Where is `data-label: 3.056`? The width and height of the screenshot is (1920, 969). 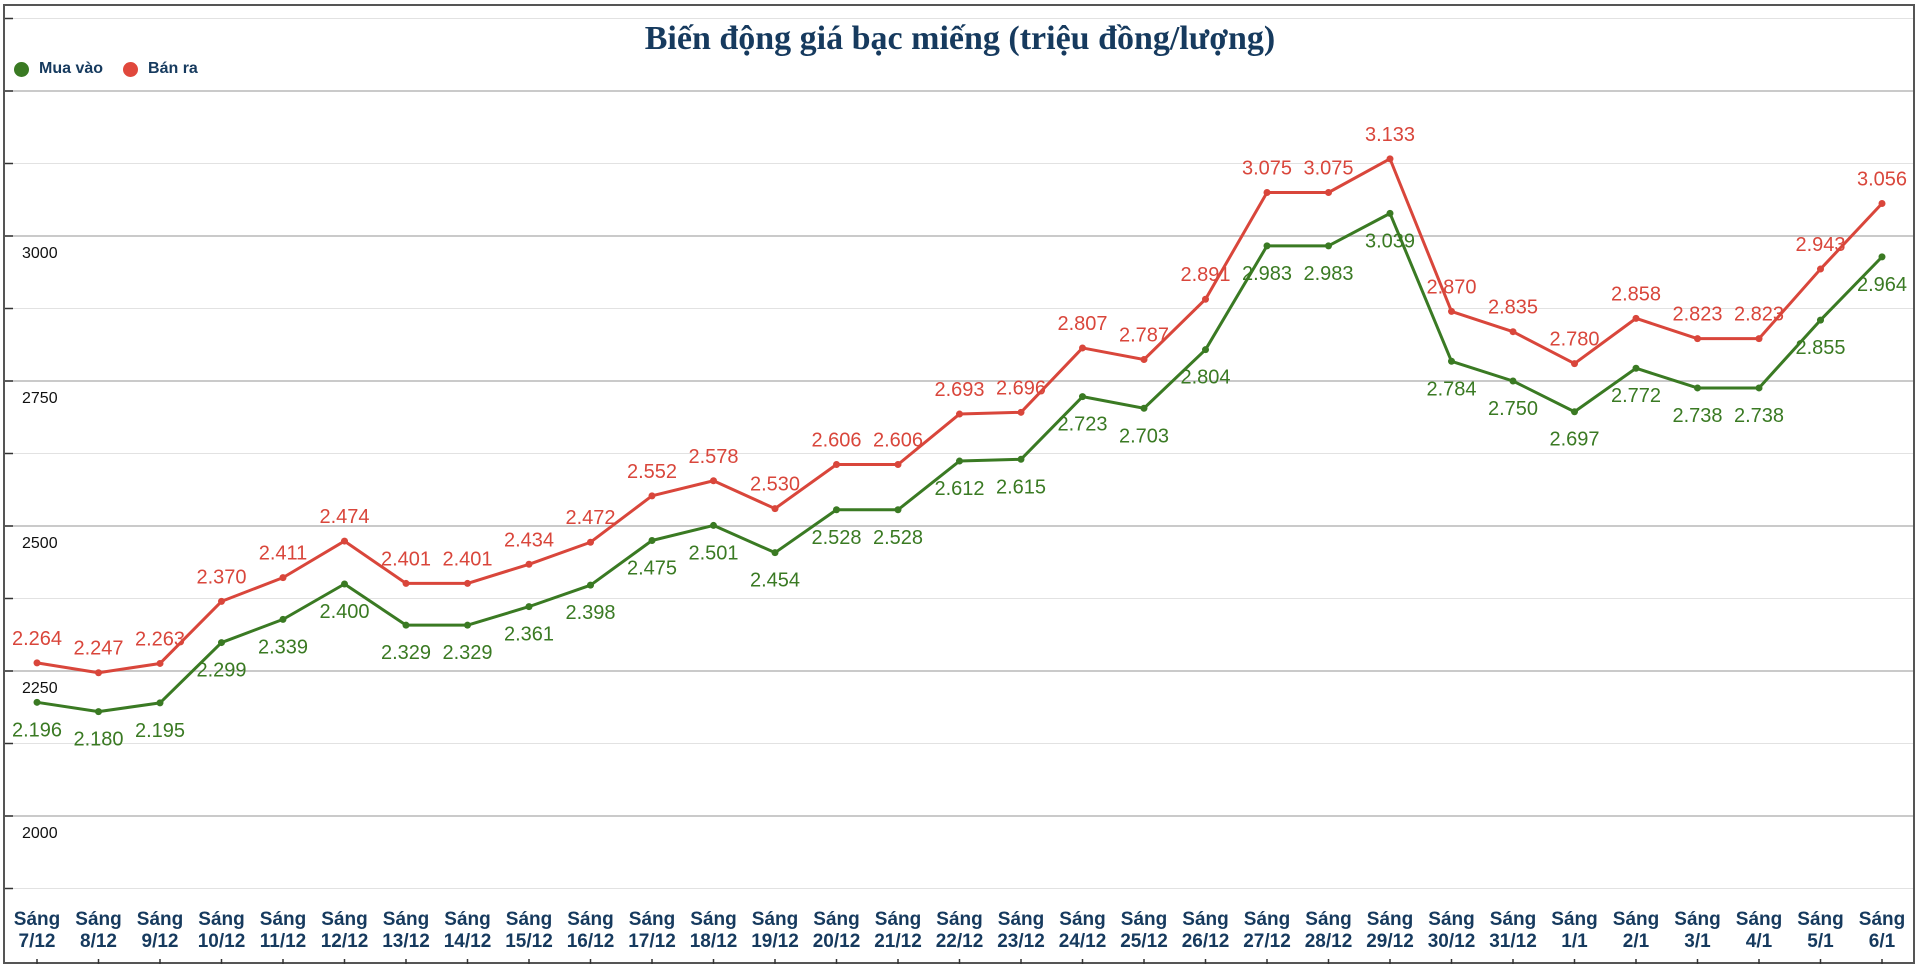
data-label: 3.056 is located at coordinates (1882, 180).